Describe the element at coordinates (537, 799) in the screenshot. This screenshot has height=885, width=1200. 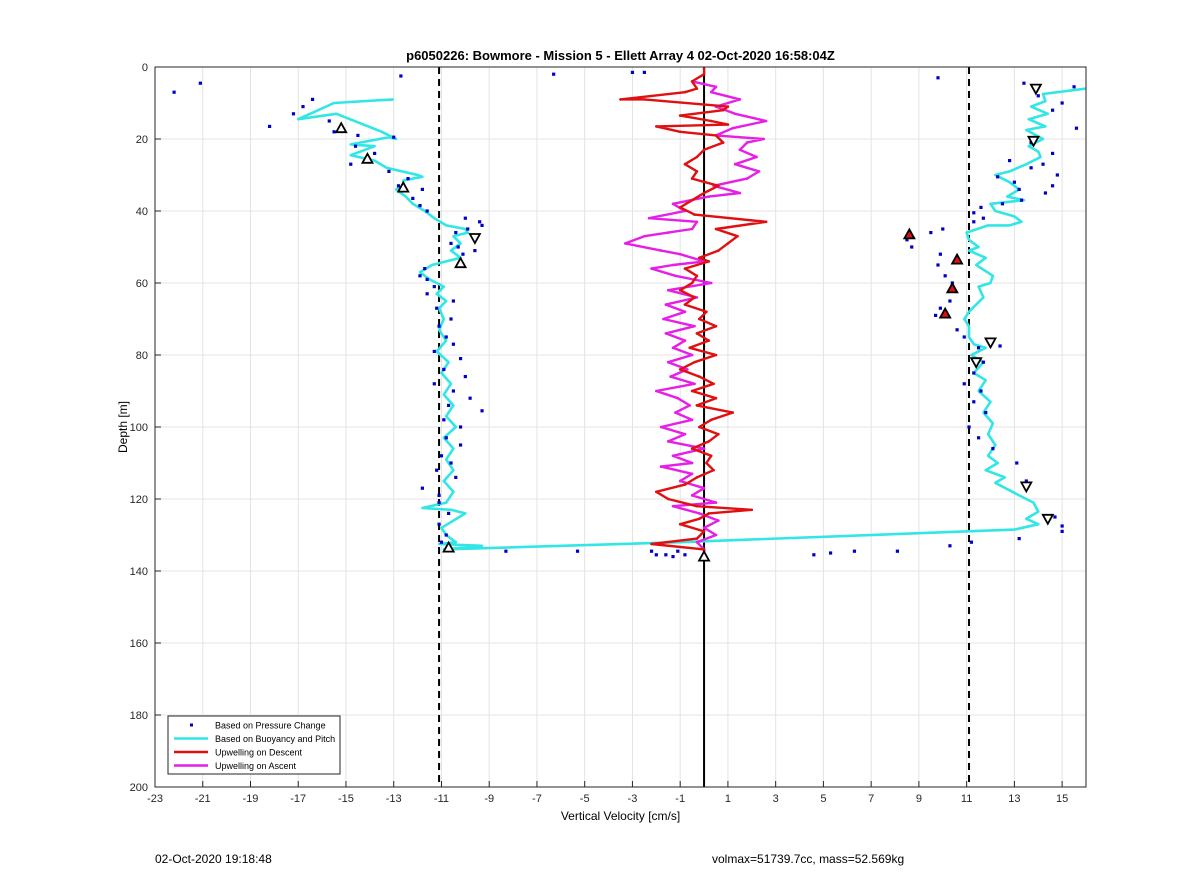
I see `x-tick-label: -7` at that location.